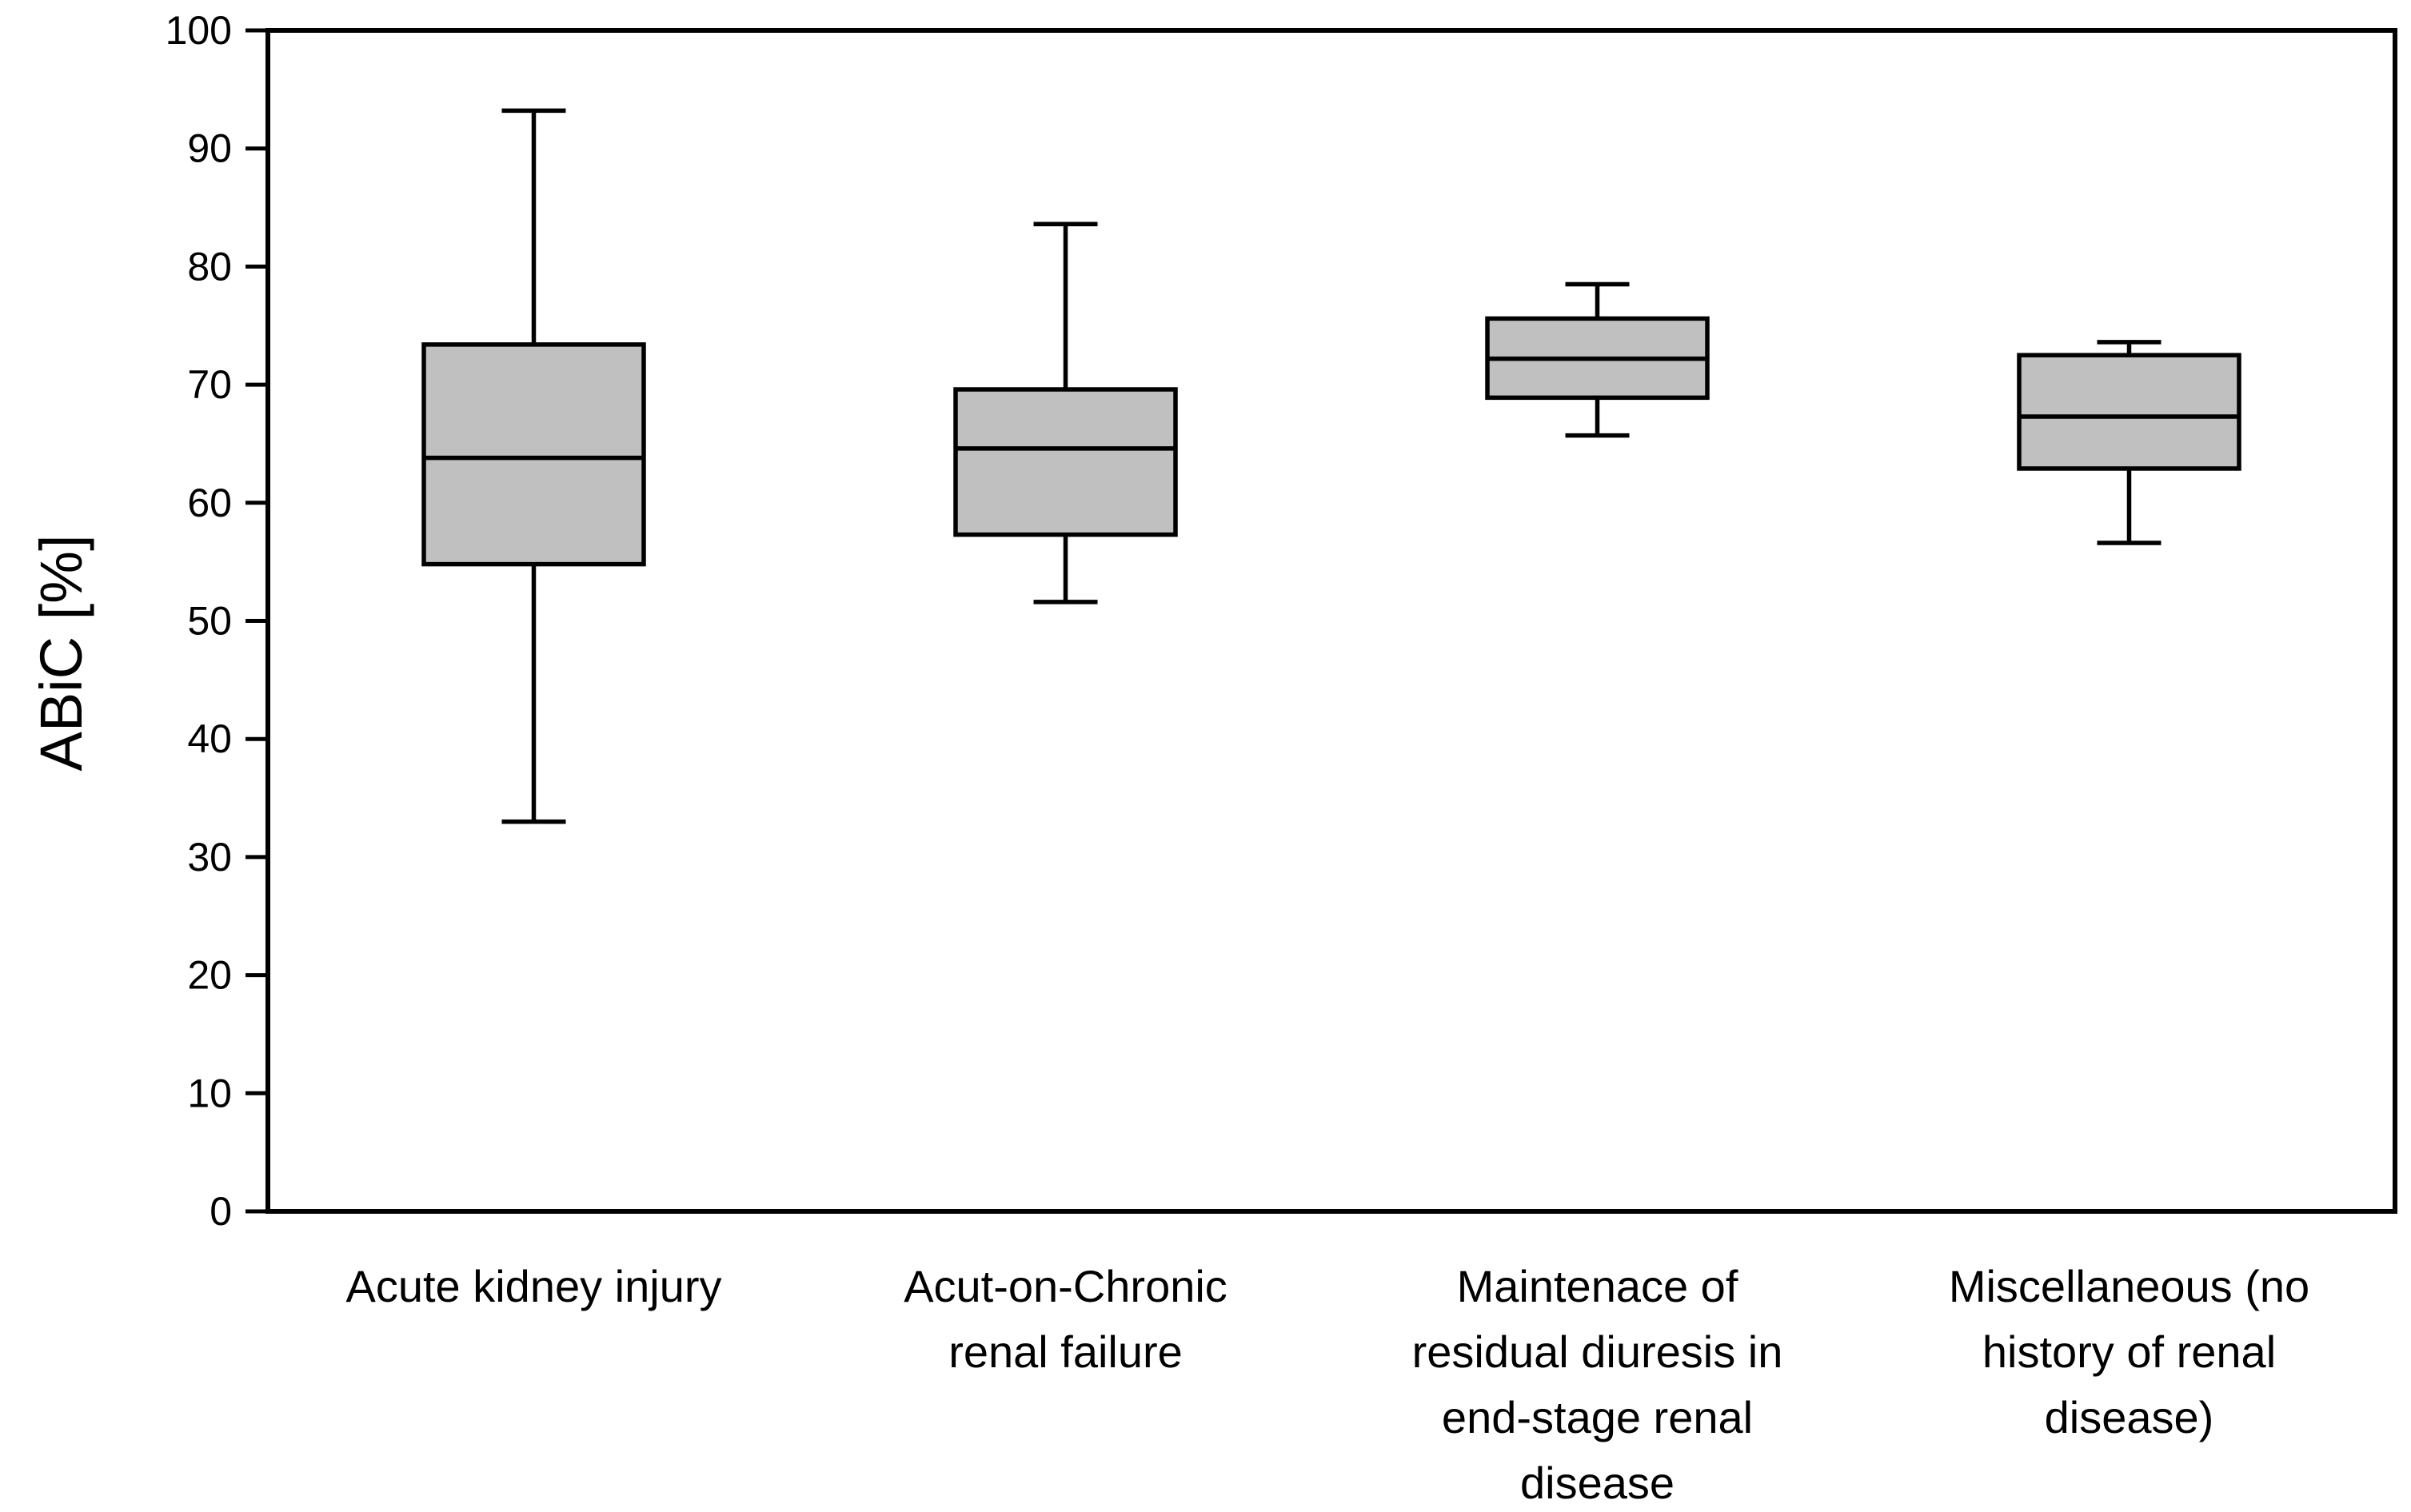 The height and width of the screenshot is (1512, 2411). Describe the element at coordinates (209, 975) in the screenshot. I see `y-tick-label: 20` at that location.